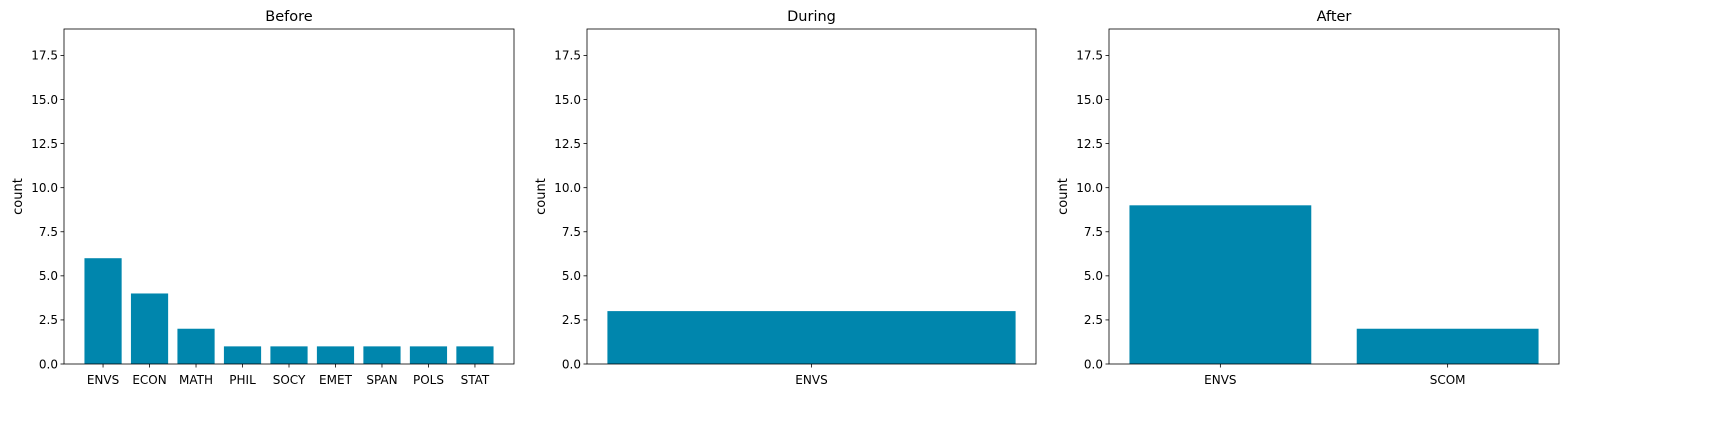 The width and height of the screenshot is (1728, 435). What do you see at coordinates (475, 380) in the screenshot?
I see `x-tick-label: STAT` at bounding box center [475, 380].